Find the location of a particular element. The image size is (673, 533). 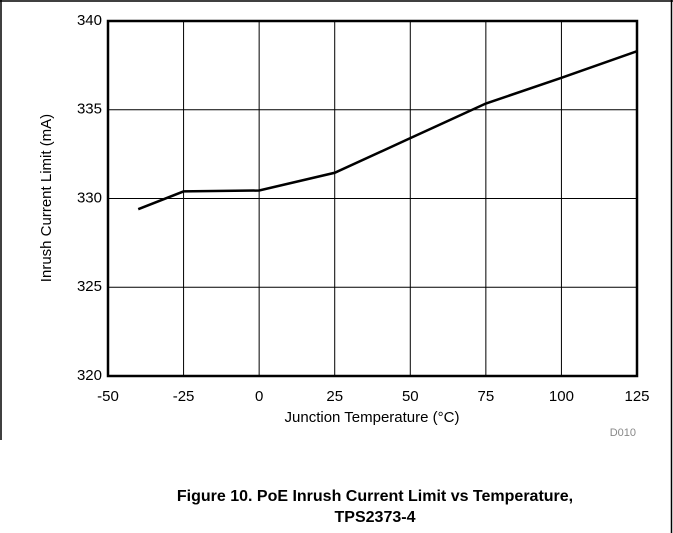

y-axis-label: Inrush Current Limit (mA) is located at coordinates (46, 198).